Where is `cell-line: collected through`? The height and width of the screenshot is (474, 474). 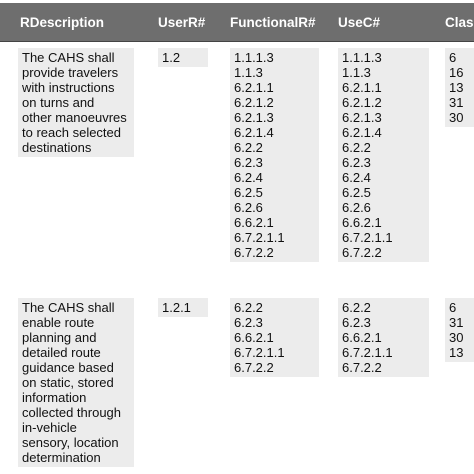 cell-line: collected through is located at coordinates (72, 412).